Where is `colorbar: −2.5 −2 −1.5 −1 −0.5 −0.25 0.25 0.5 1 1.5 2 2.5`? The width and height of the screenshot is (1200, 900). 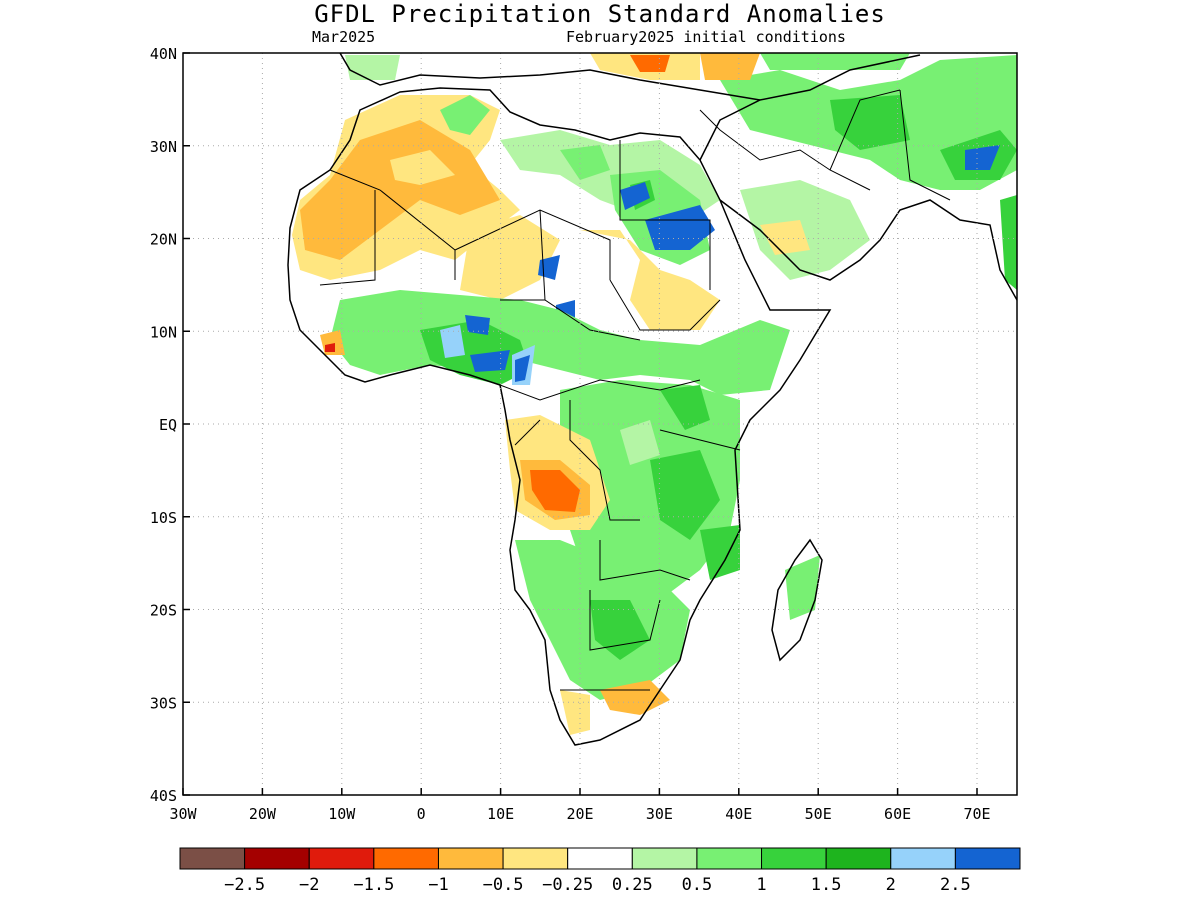 colorbar: −2.5 −2 −1.5 −1 −0.5 −0.25 0.25 0.5 1 1.5 2 2.5 is located at coordinates (600, 871).